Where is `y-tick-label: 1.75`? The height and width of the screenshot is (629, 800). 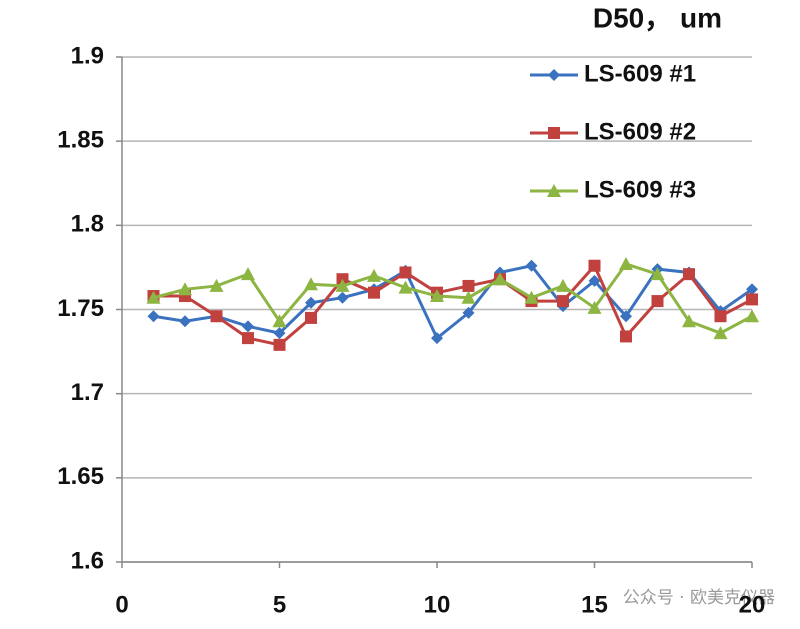 y-tick-label: 1.75 is located at coordinates (80, 308).